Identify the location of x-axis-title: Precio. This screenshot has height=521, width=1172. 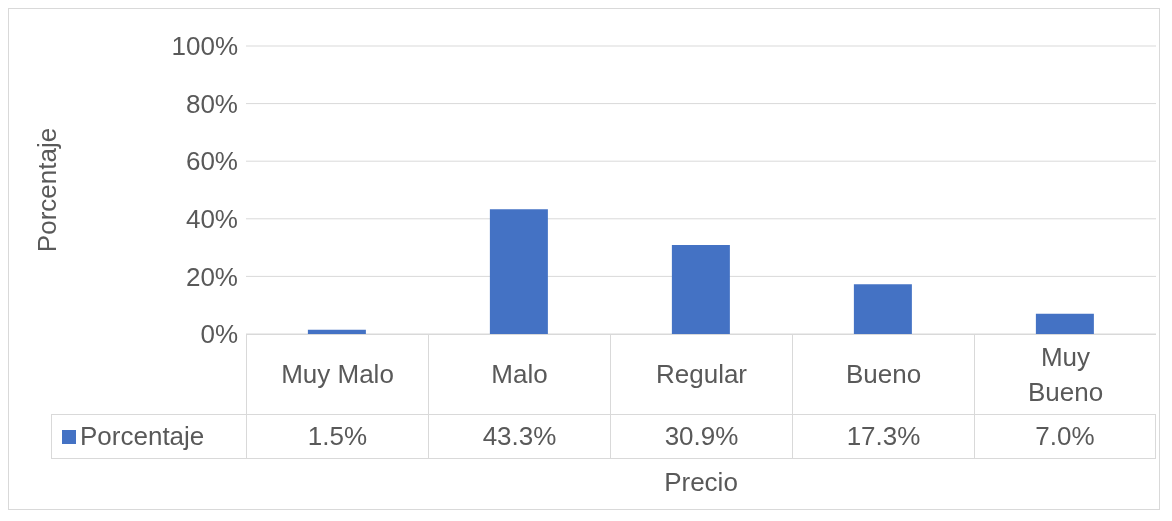
(701, 482).